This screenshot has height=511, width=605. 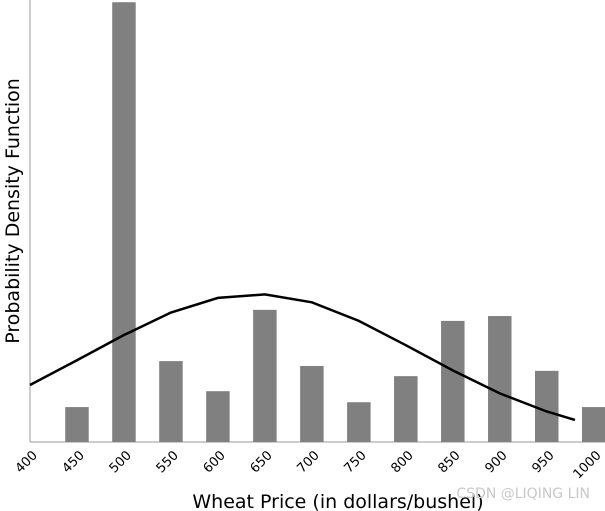 What do you see at coordinates (309, 462) in the screenshot?
I see `x-tick-label: 700` at bounding box center [309, 462].